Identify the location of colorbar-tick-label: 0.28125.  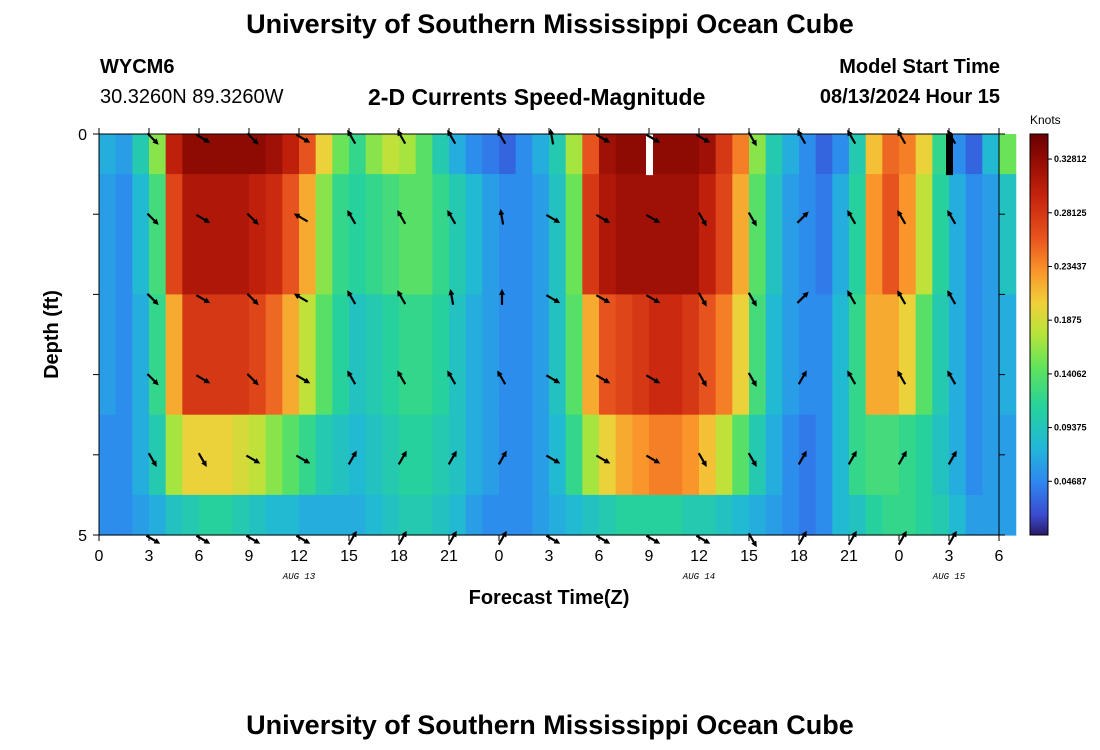
(1070, 213).